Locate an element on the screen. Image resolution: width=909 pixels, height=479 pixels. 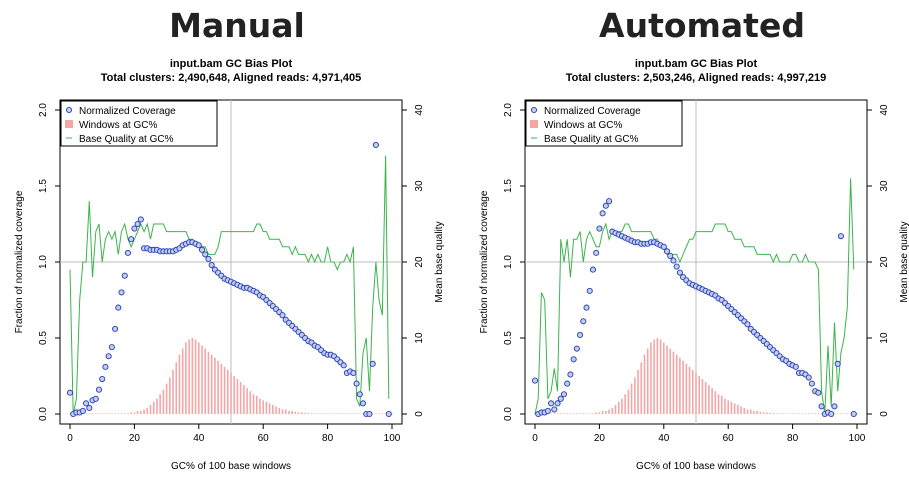
x-tick-label: 80 is located at coordinates (328, 438).